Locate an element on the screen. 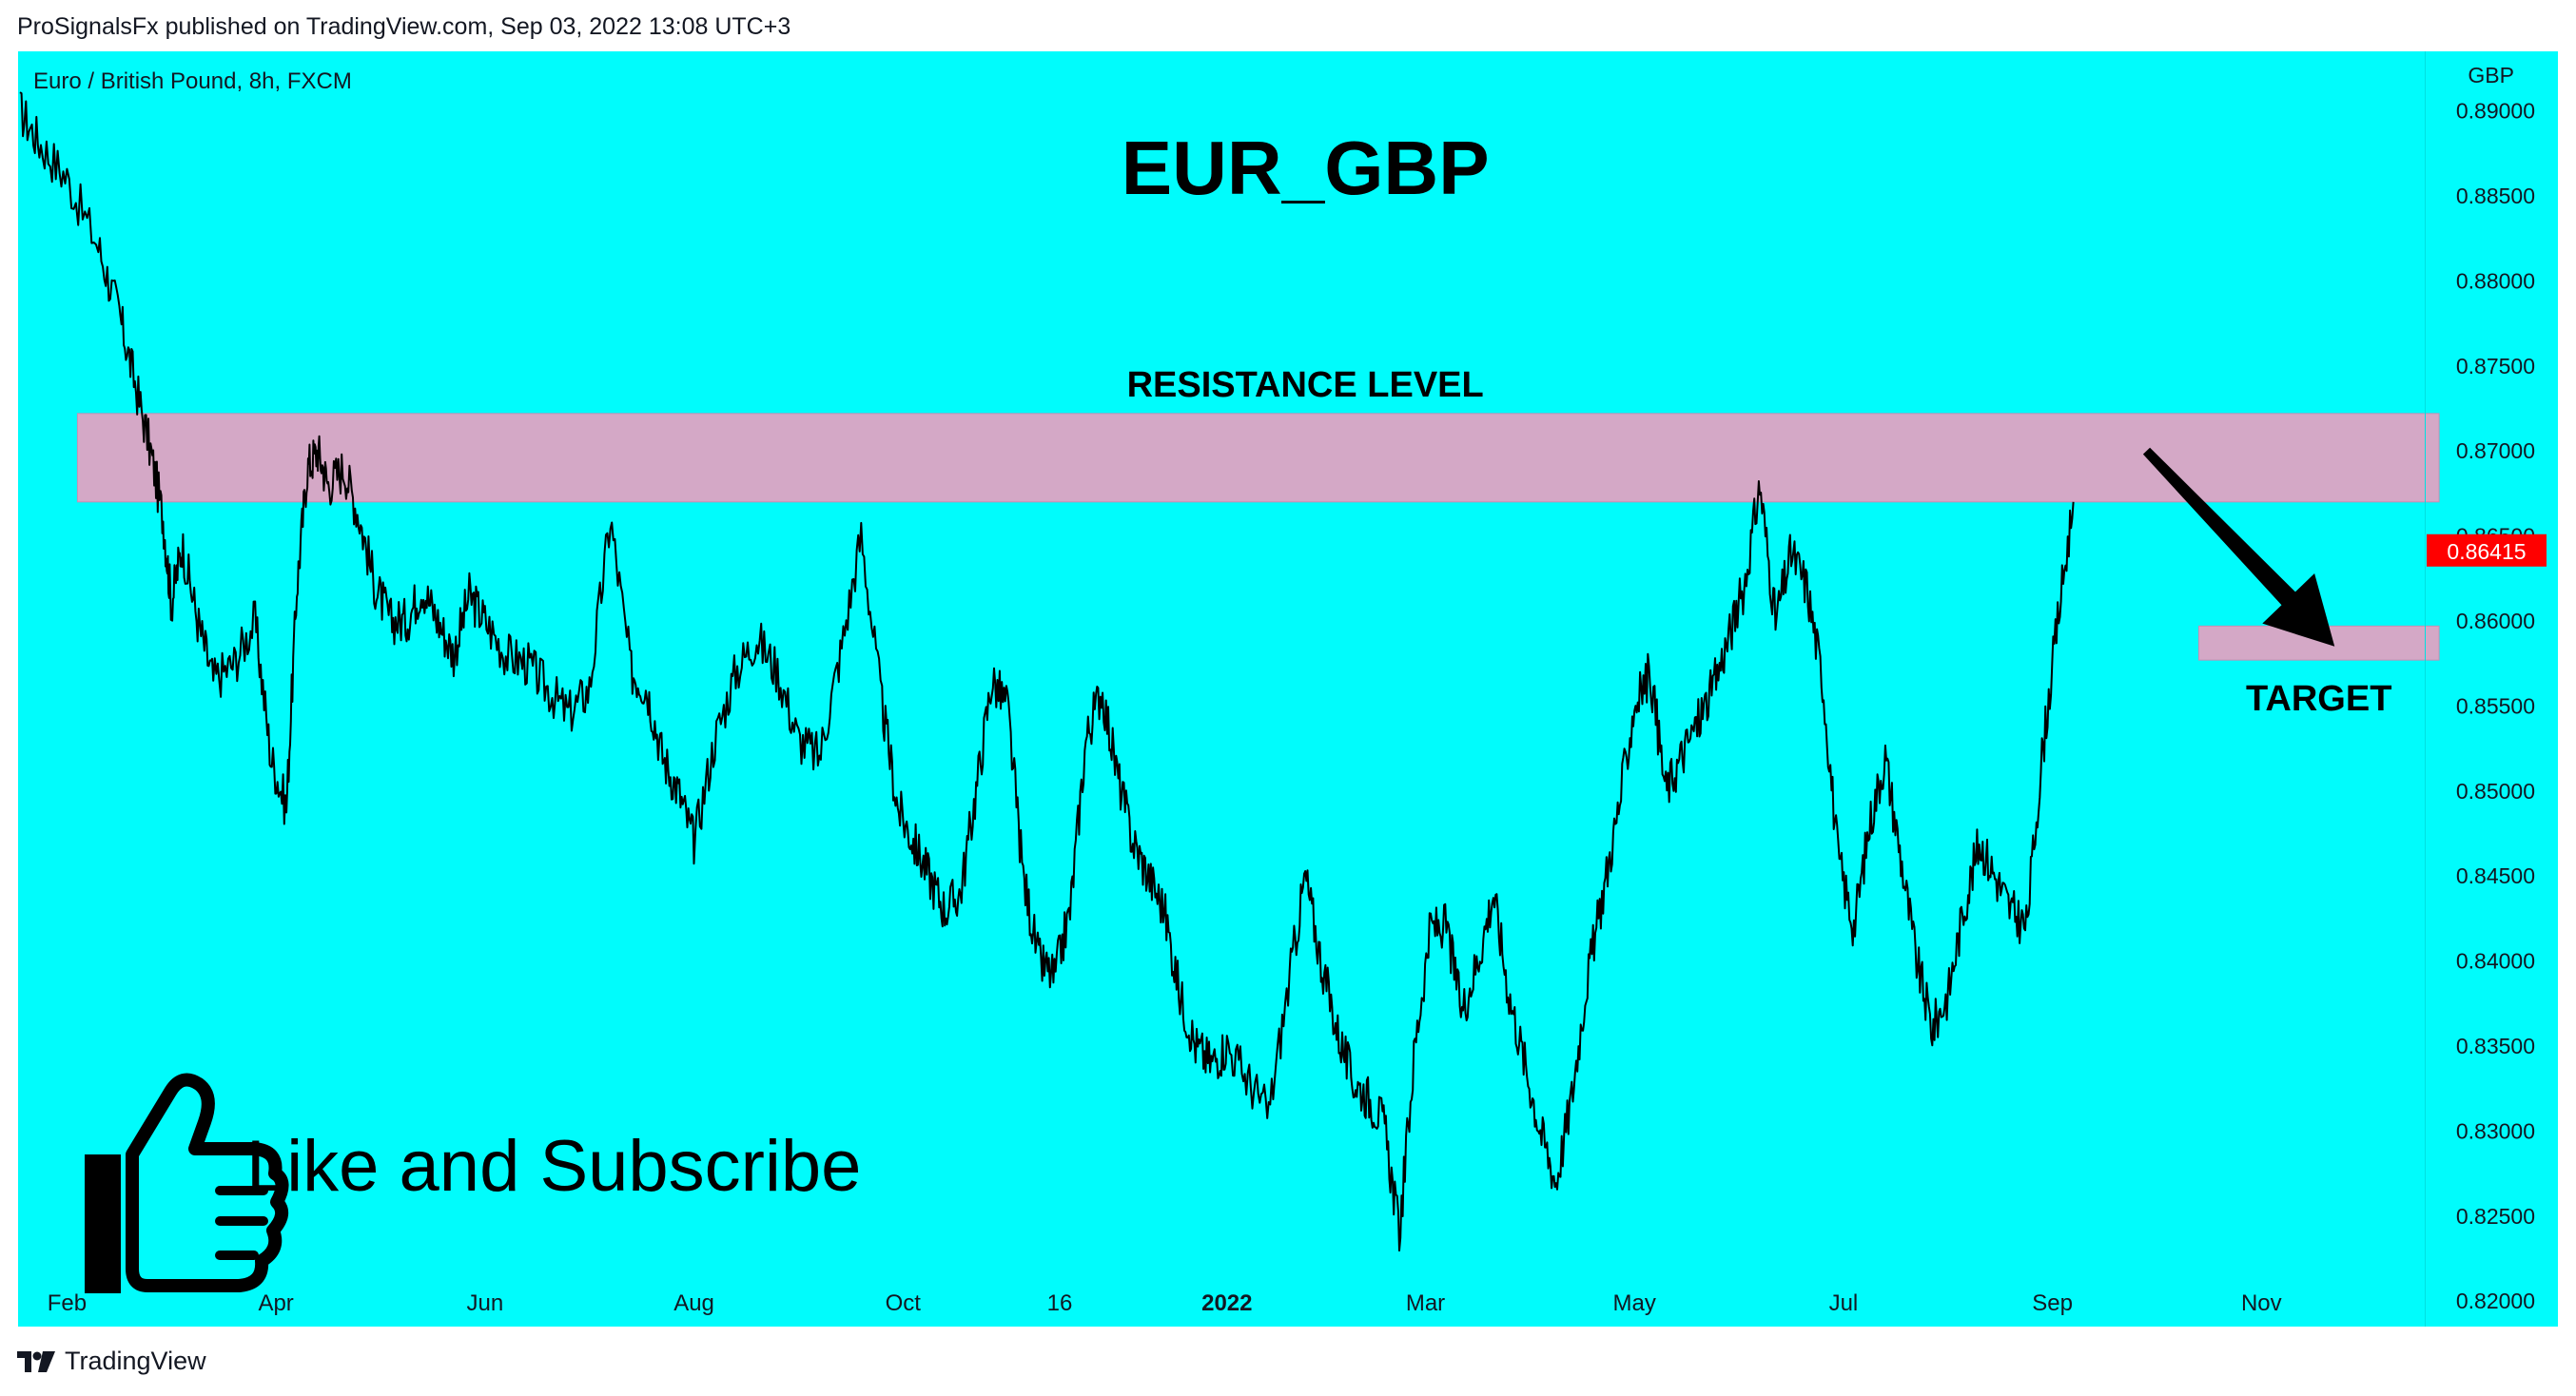 The image size is (2576, 1396). y-tick-label-3: 0.87500 is located at coordinates (2495, 366).